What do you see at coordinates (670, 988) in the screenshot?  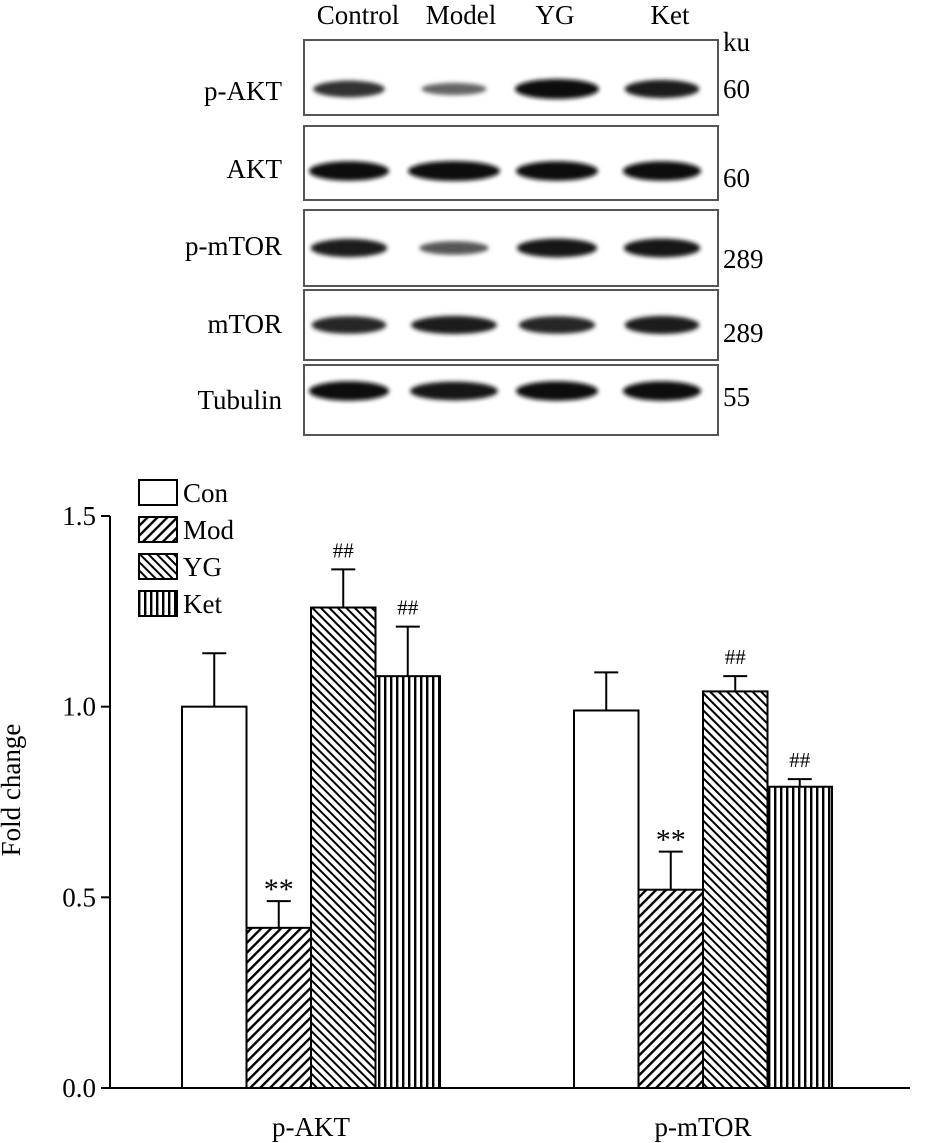 I see `bar-mod-p-mtor` at bounding box center [670, 988].